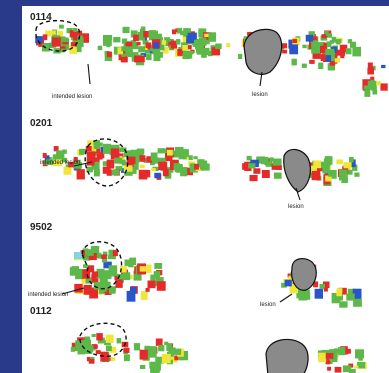 The image size is (389, 373). What do you see at coordinates (41, 123) in the screenshot?
I see `sample-label-0201: 0201` at bounding box center [41, 123].